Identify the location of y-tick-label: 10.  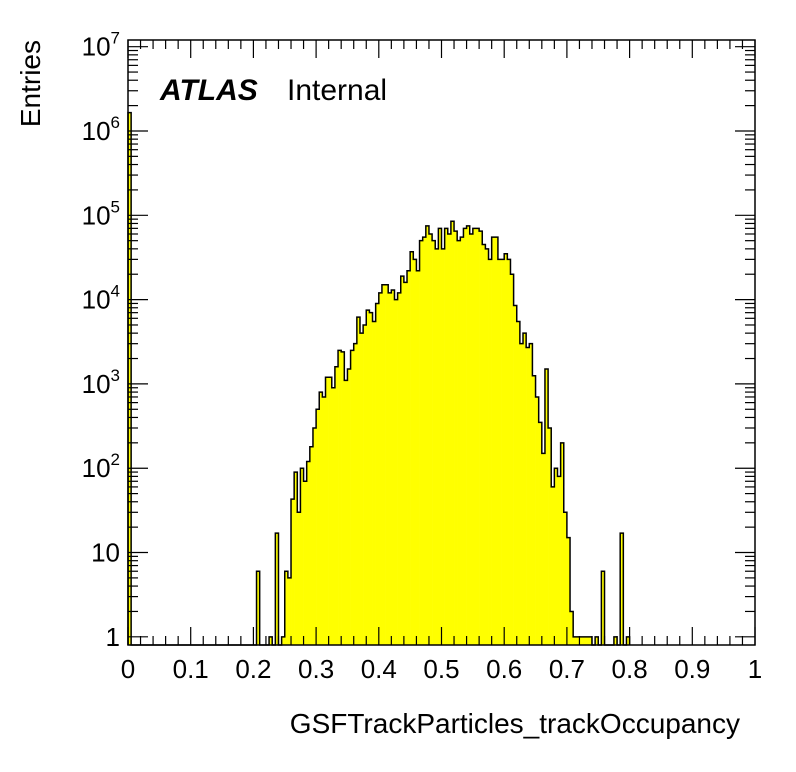
(105, 553).